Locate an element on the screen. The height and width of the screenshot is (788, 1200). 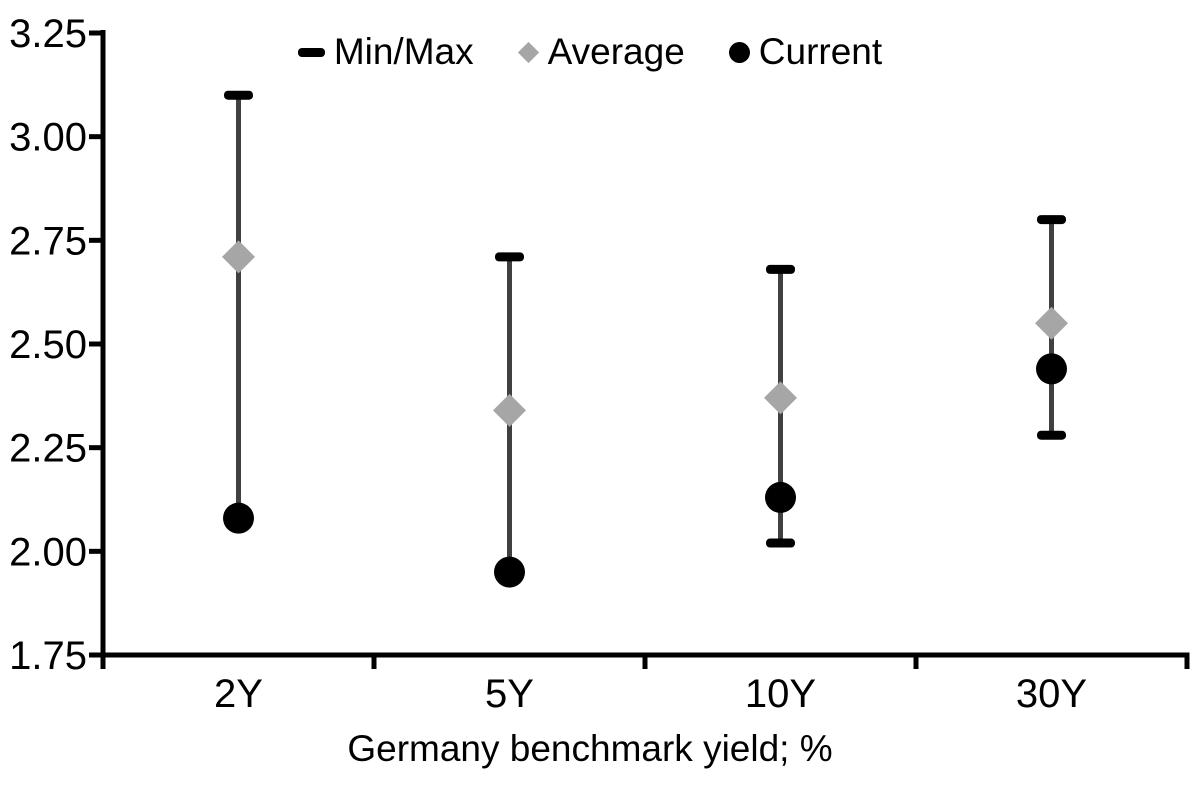
legend: Min/Max Average Current is located at coordinates (590, 52).